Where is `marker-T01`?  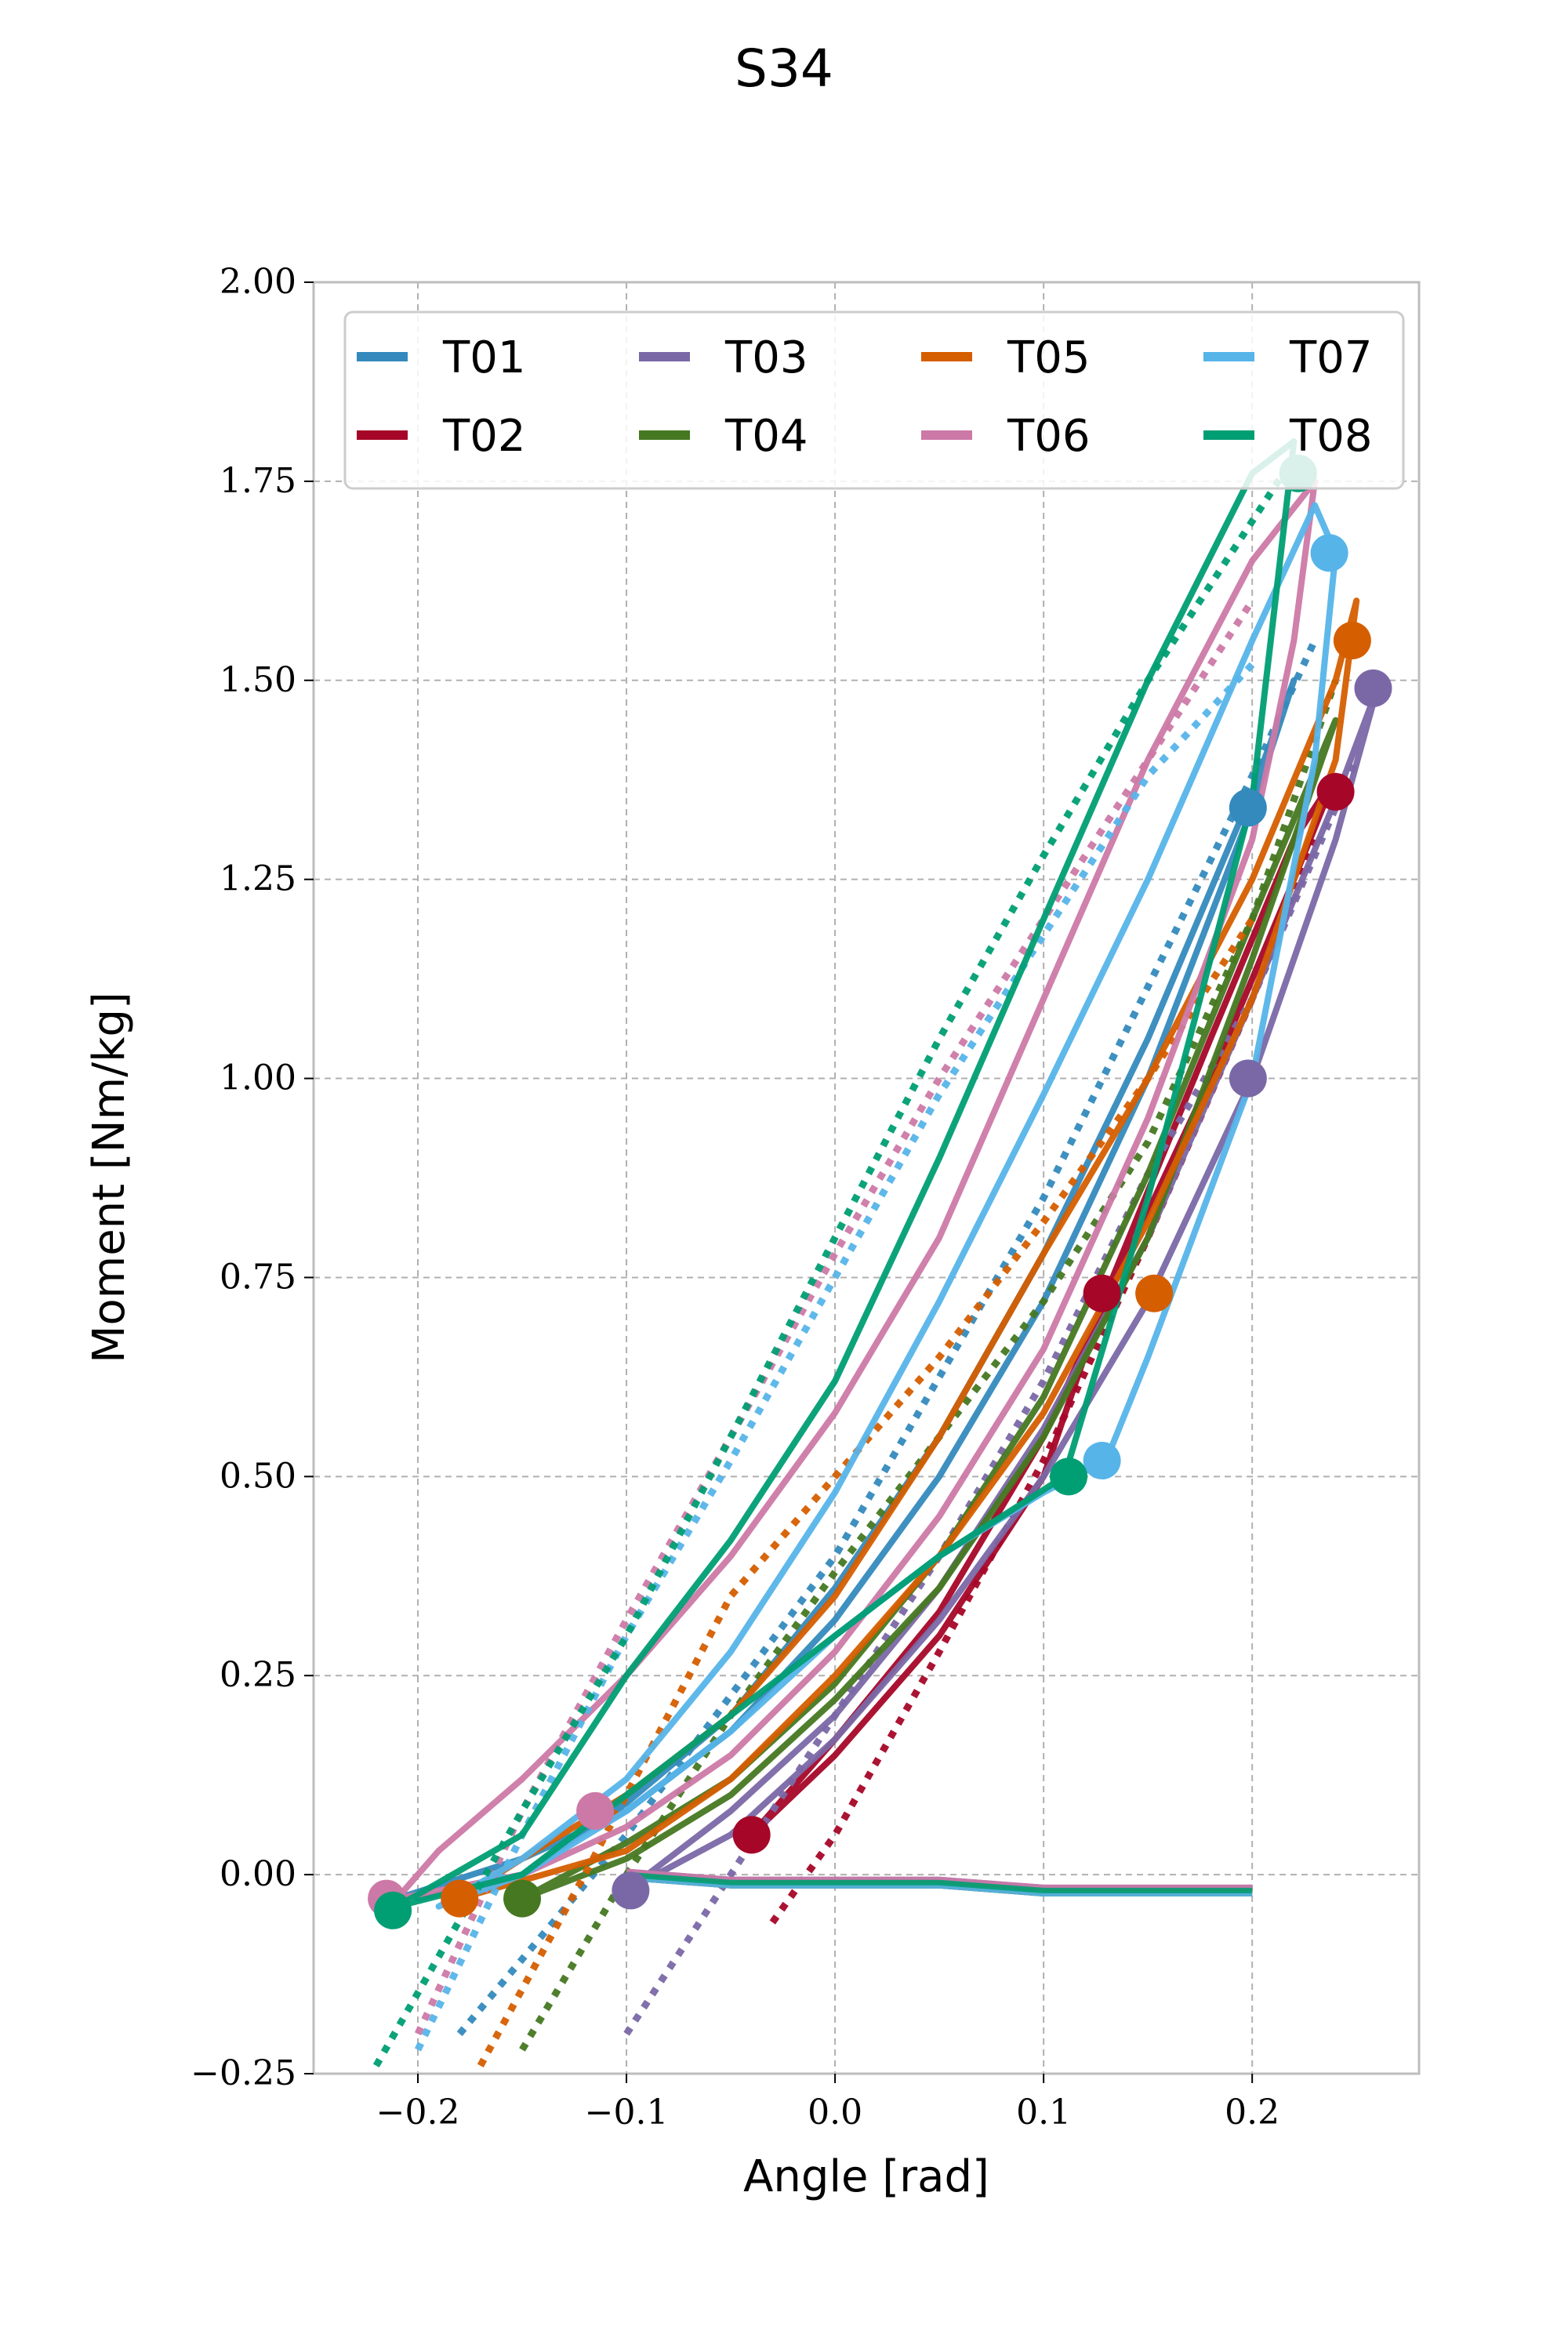 marker-T01 is located at coordinates (1248, 808).